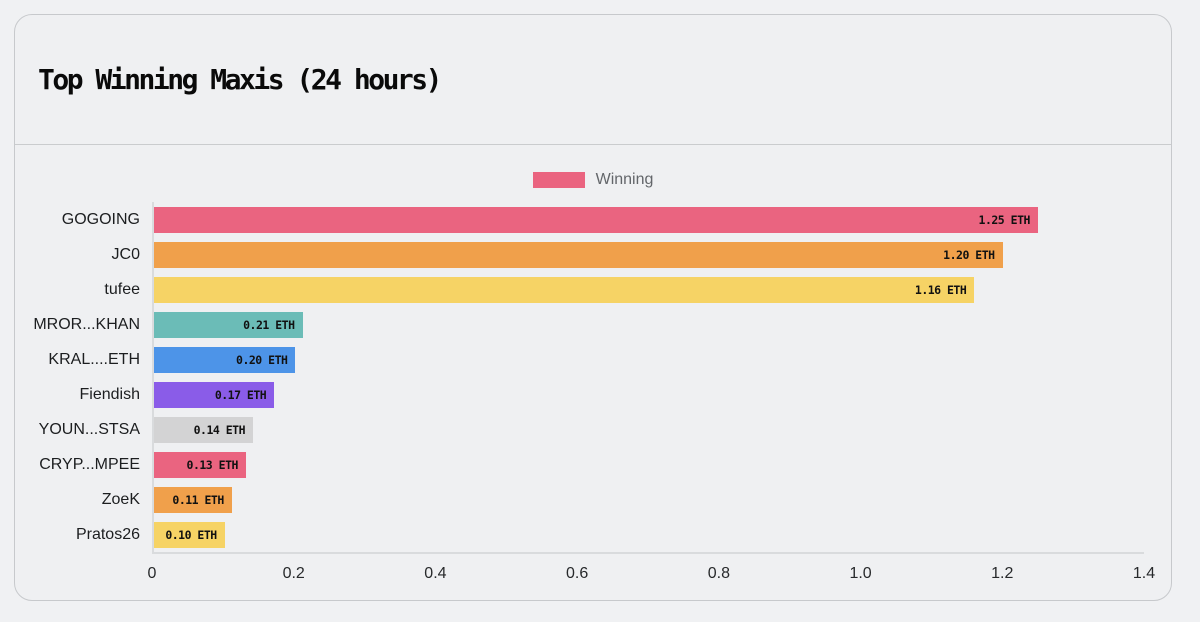 Image resolution: width=1200 pixels, height=622 pixels. Describe the element at coordinates (860, 573) in the screenshot. I see `x-tick-label: 1.0` at that location.